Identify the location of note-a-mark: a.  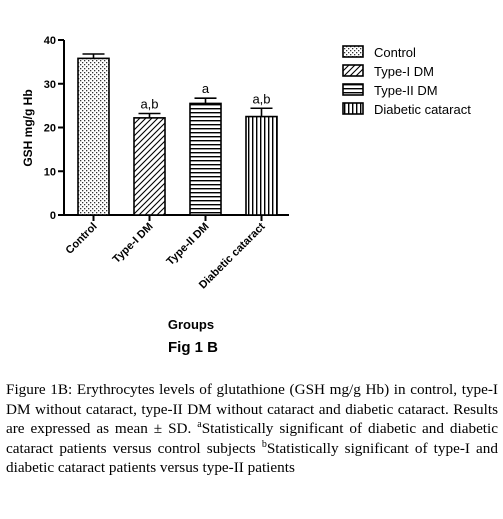
(199, 424).